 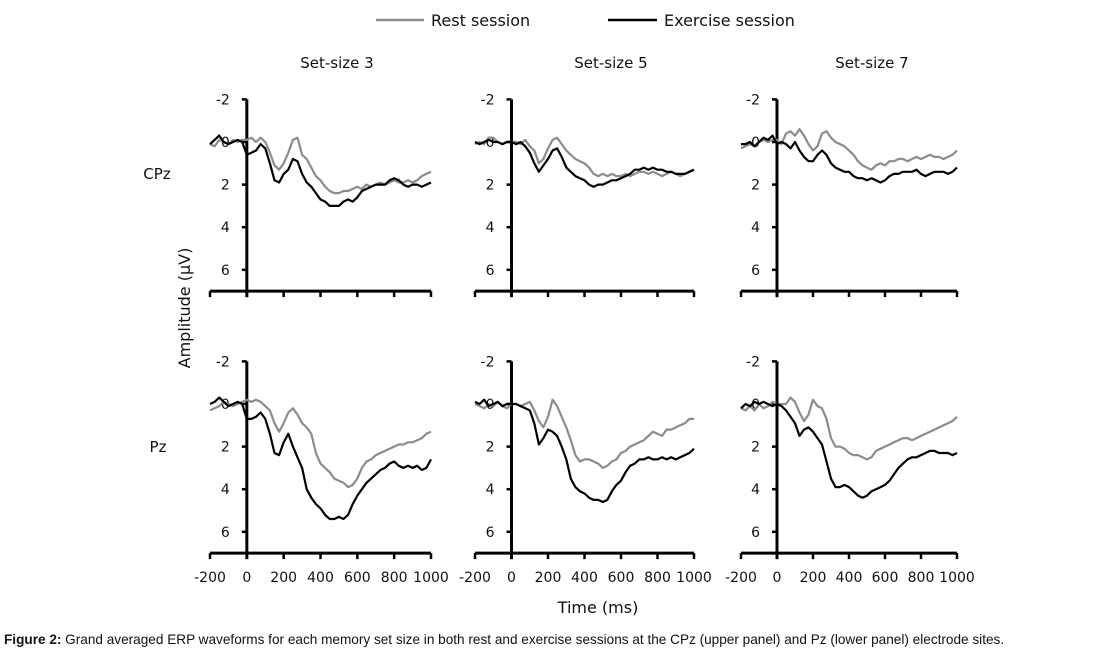 I want to click on y-axis-title: Amplitude (µV), so click(x=184, y=308).